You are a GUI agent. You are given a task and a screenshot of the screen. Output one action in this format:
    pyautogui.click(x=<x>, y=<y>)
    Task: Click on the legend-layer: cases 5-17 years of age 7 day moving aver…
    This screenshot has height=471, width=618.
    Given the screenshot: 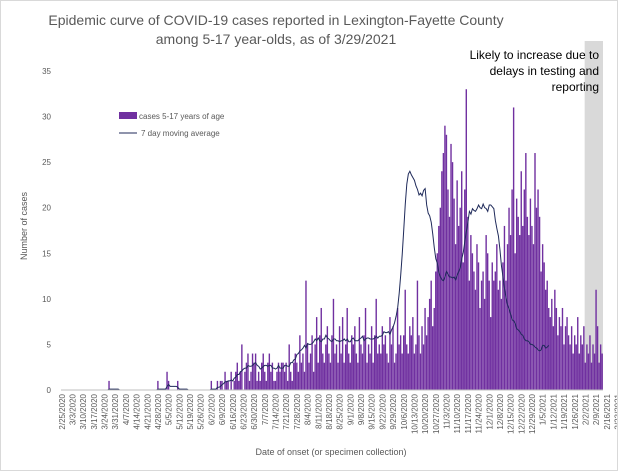 What is the action you would take?
    pyautogui.click(x=172, y=125)
    